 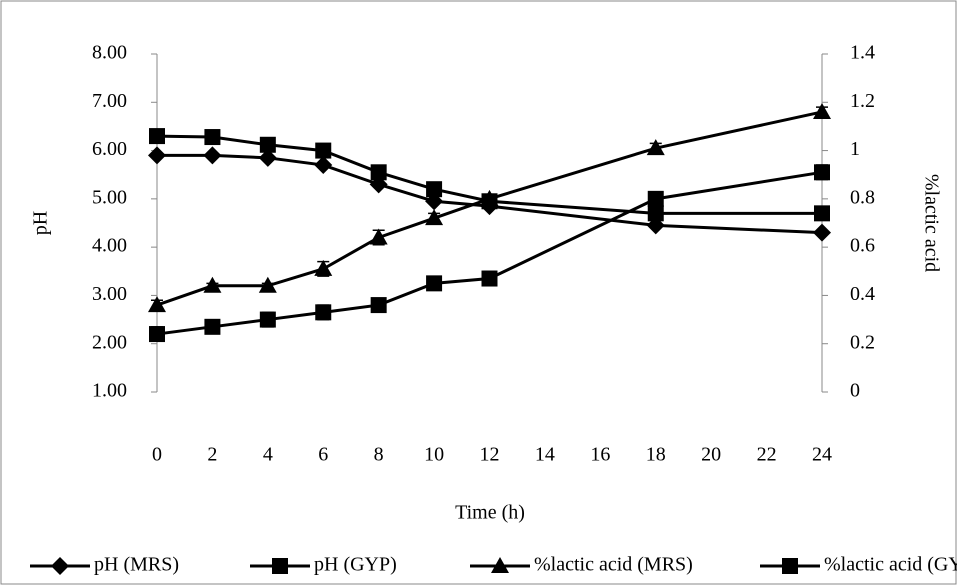 What do you see at coordinates (323, 455) in the screenshot?
I see `x-tick-label: 6` at bounding box center [323, 455].